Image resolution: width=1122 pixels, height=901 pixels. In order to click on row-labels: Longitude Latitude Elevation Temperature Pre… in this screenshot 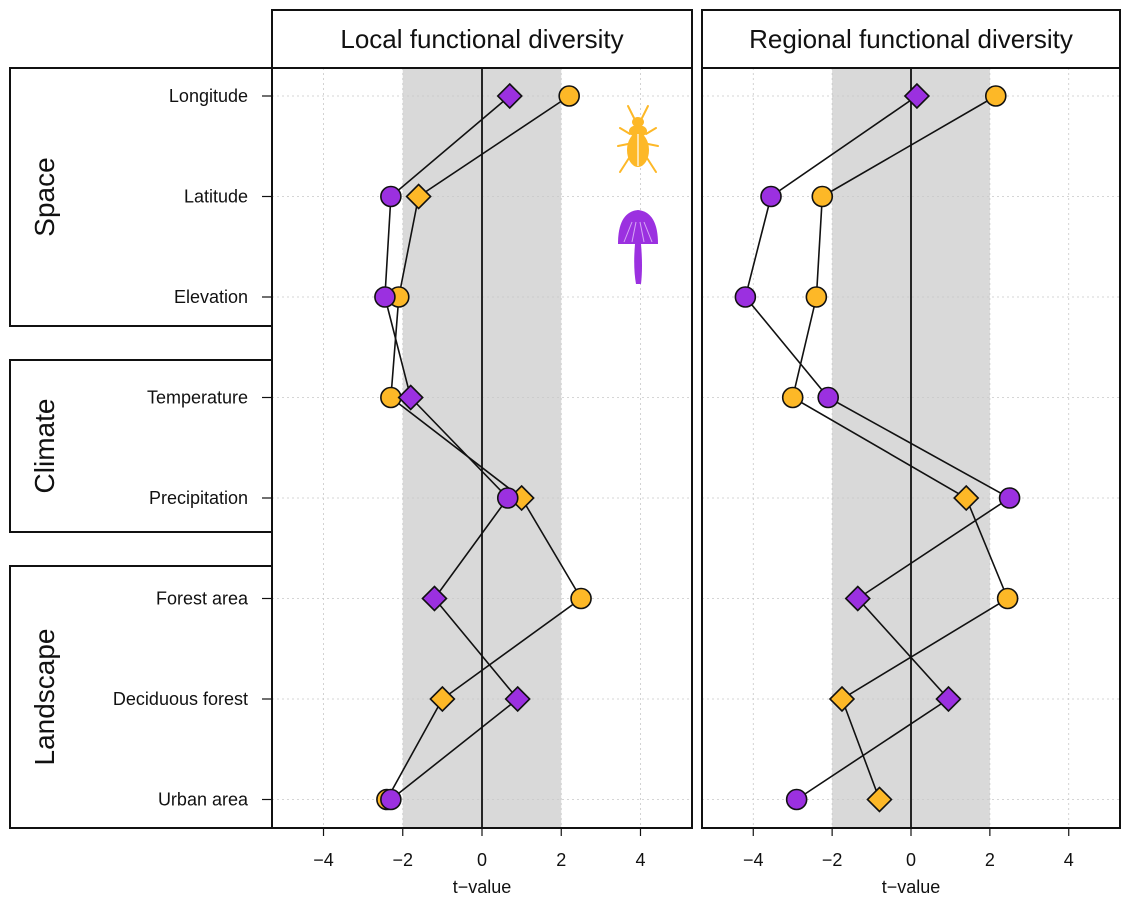, I will do `click(192, 448)`.